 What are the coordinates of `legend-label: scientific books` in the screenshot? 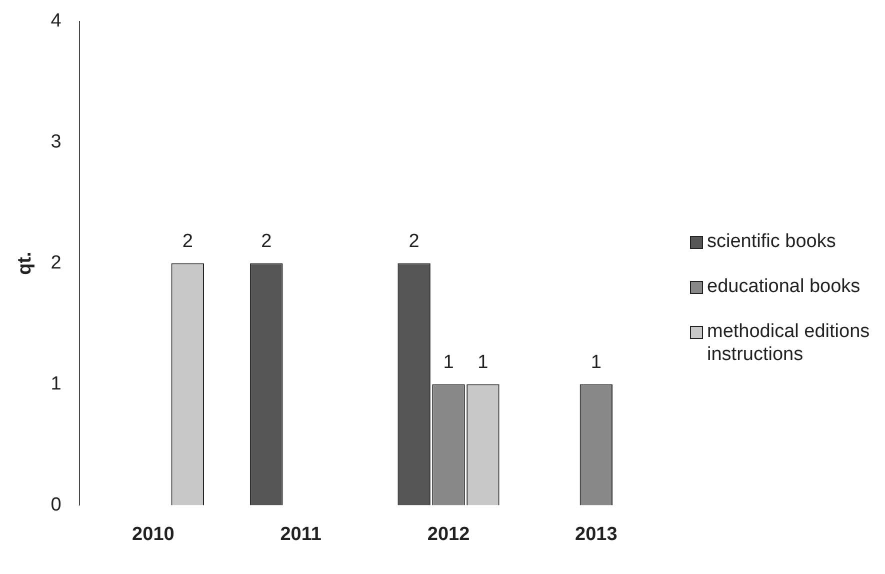 It's located at (771, 241).